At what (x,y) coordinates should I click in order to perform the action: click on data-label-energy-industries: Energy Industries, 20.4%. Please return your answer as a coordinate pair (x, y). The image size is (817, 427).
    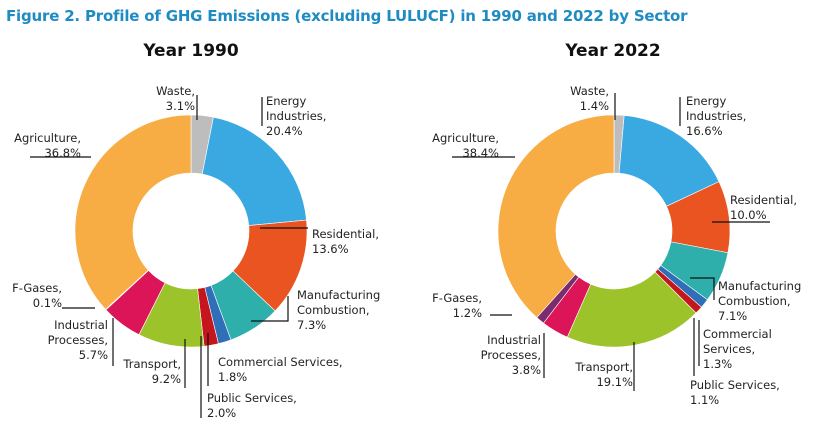
    Looking at the image, I should click on (296, 116).